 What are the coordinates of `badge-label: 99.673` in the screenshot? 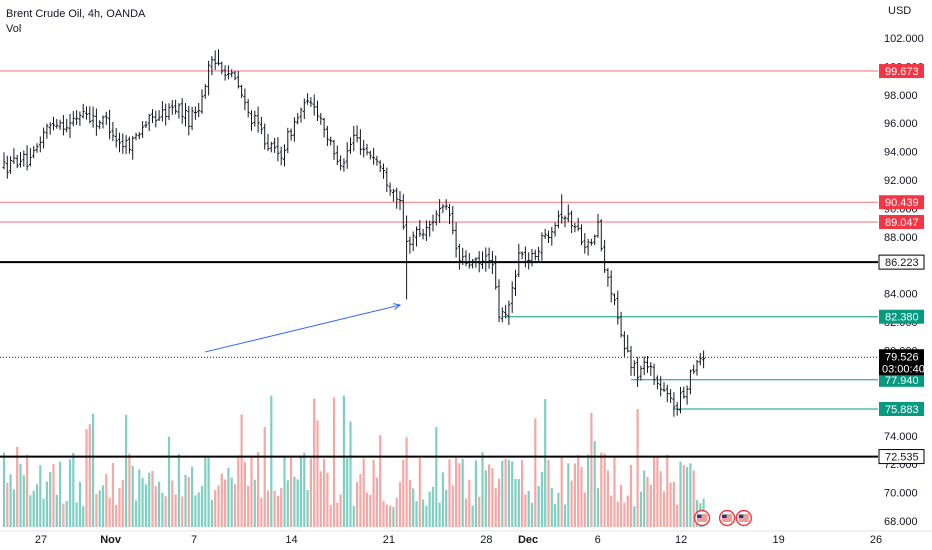 It's located at (902, 72).